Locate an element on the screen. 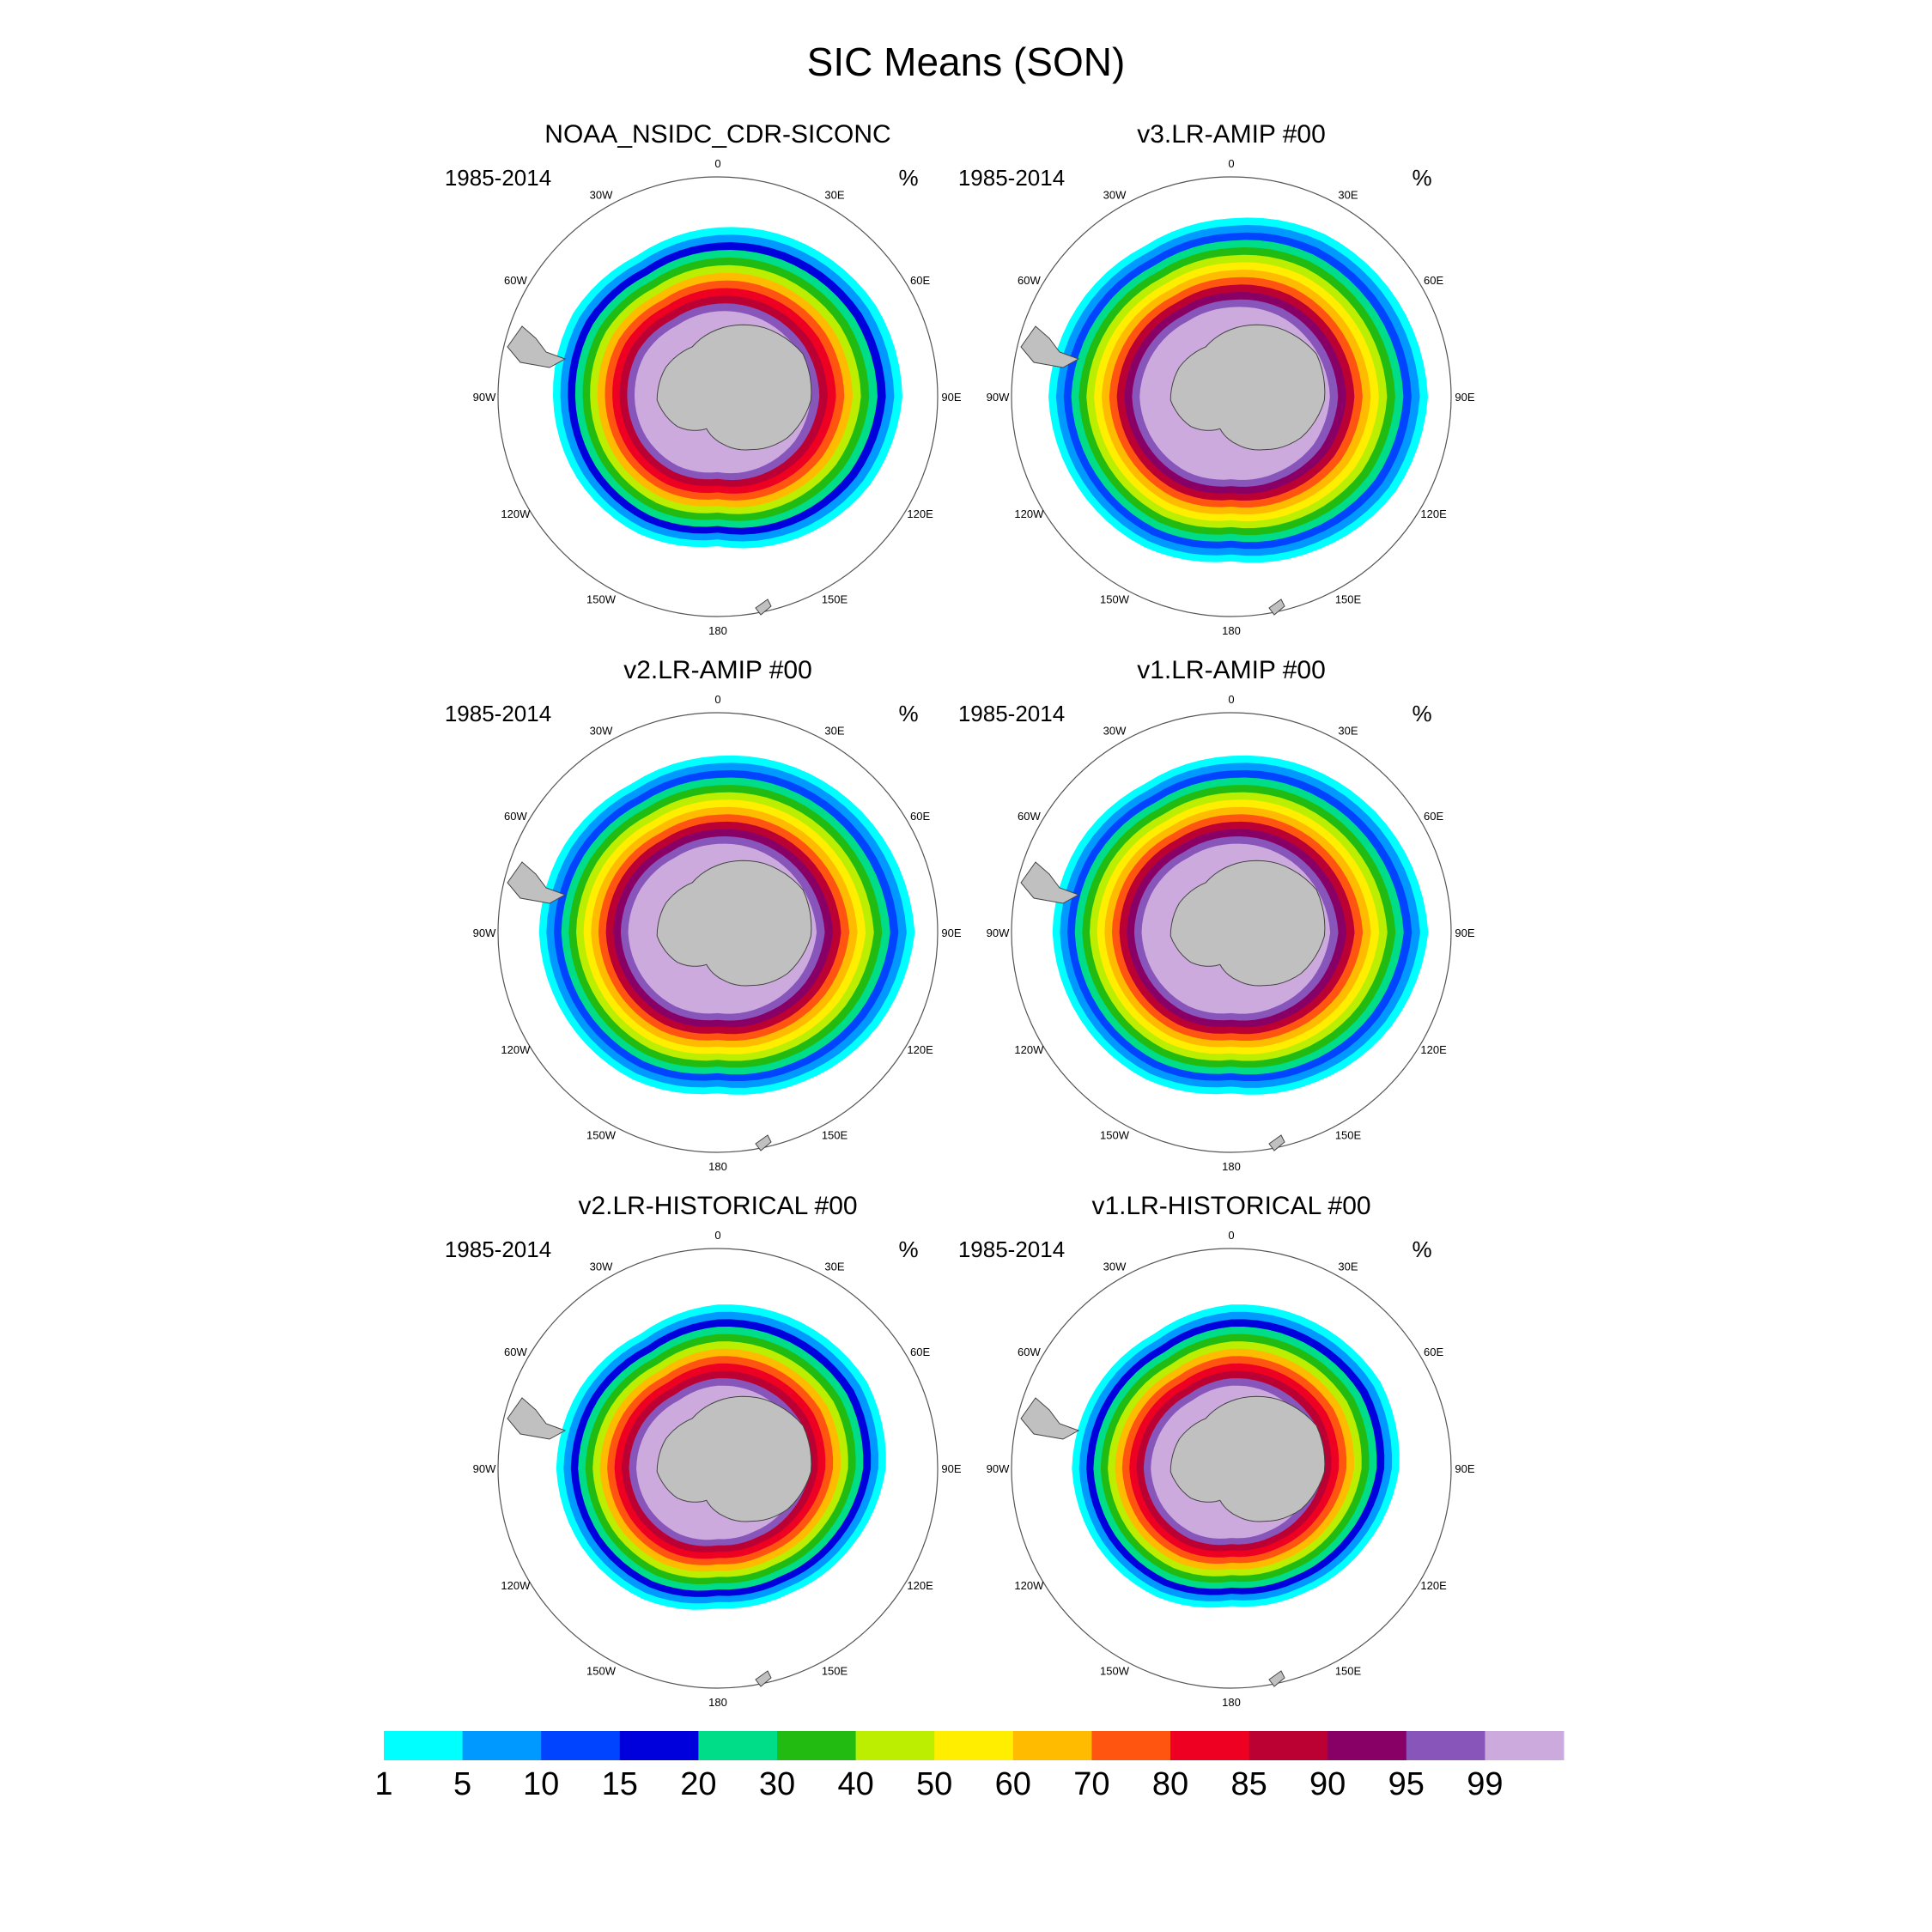 This screenshot has height=1932, width=1932. panel-title: NOAA_NSIDC_CDR-SICONC is located at coordinates (717, 134).